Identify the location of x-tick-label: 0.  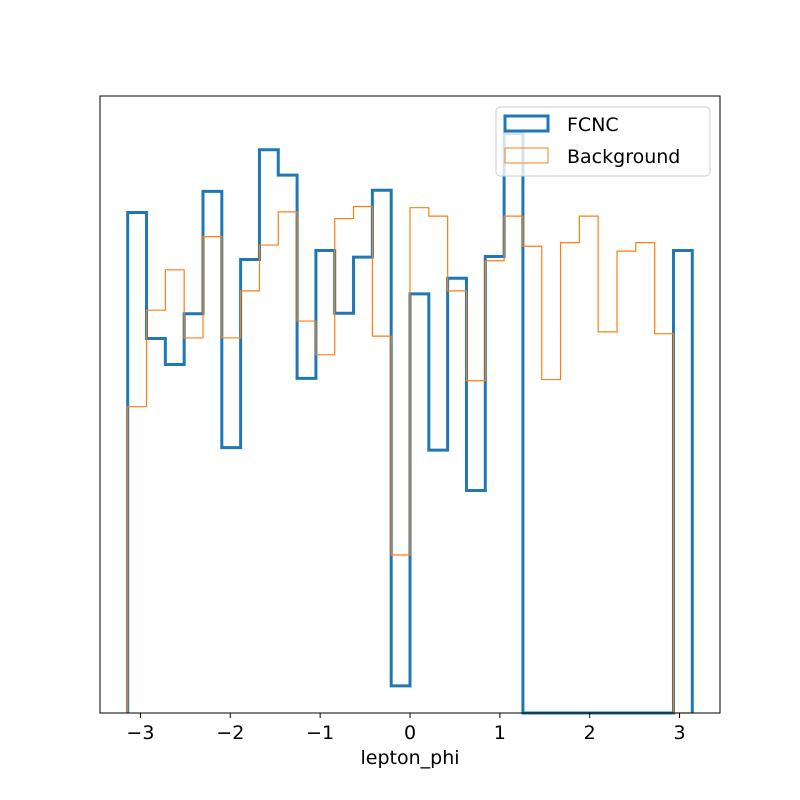
(410, 733).